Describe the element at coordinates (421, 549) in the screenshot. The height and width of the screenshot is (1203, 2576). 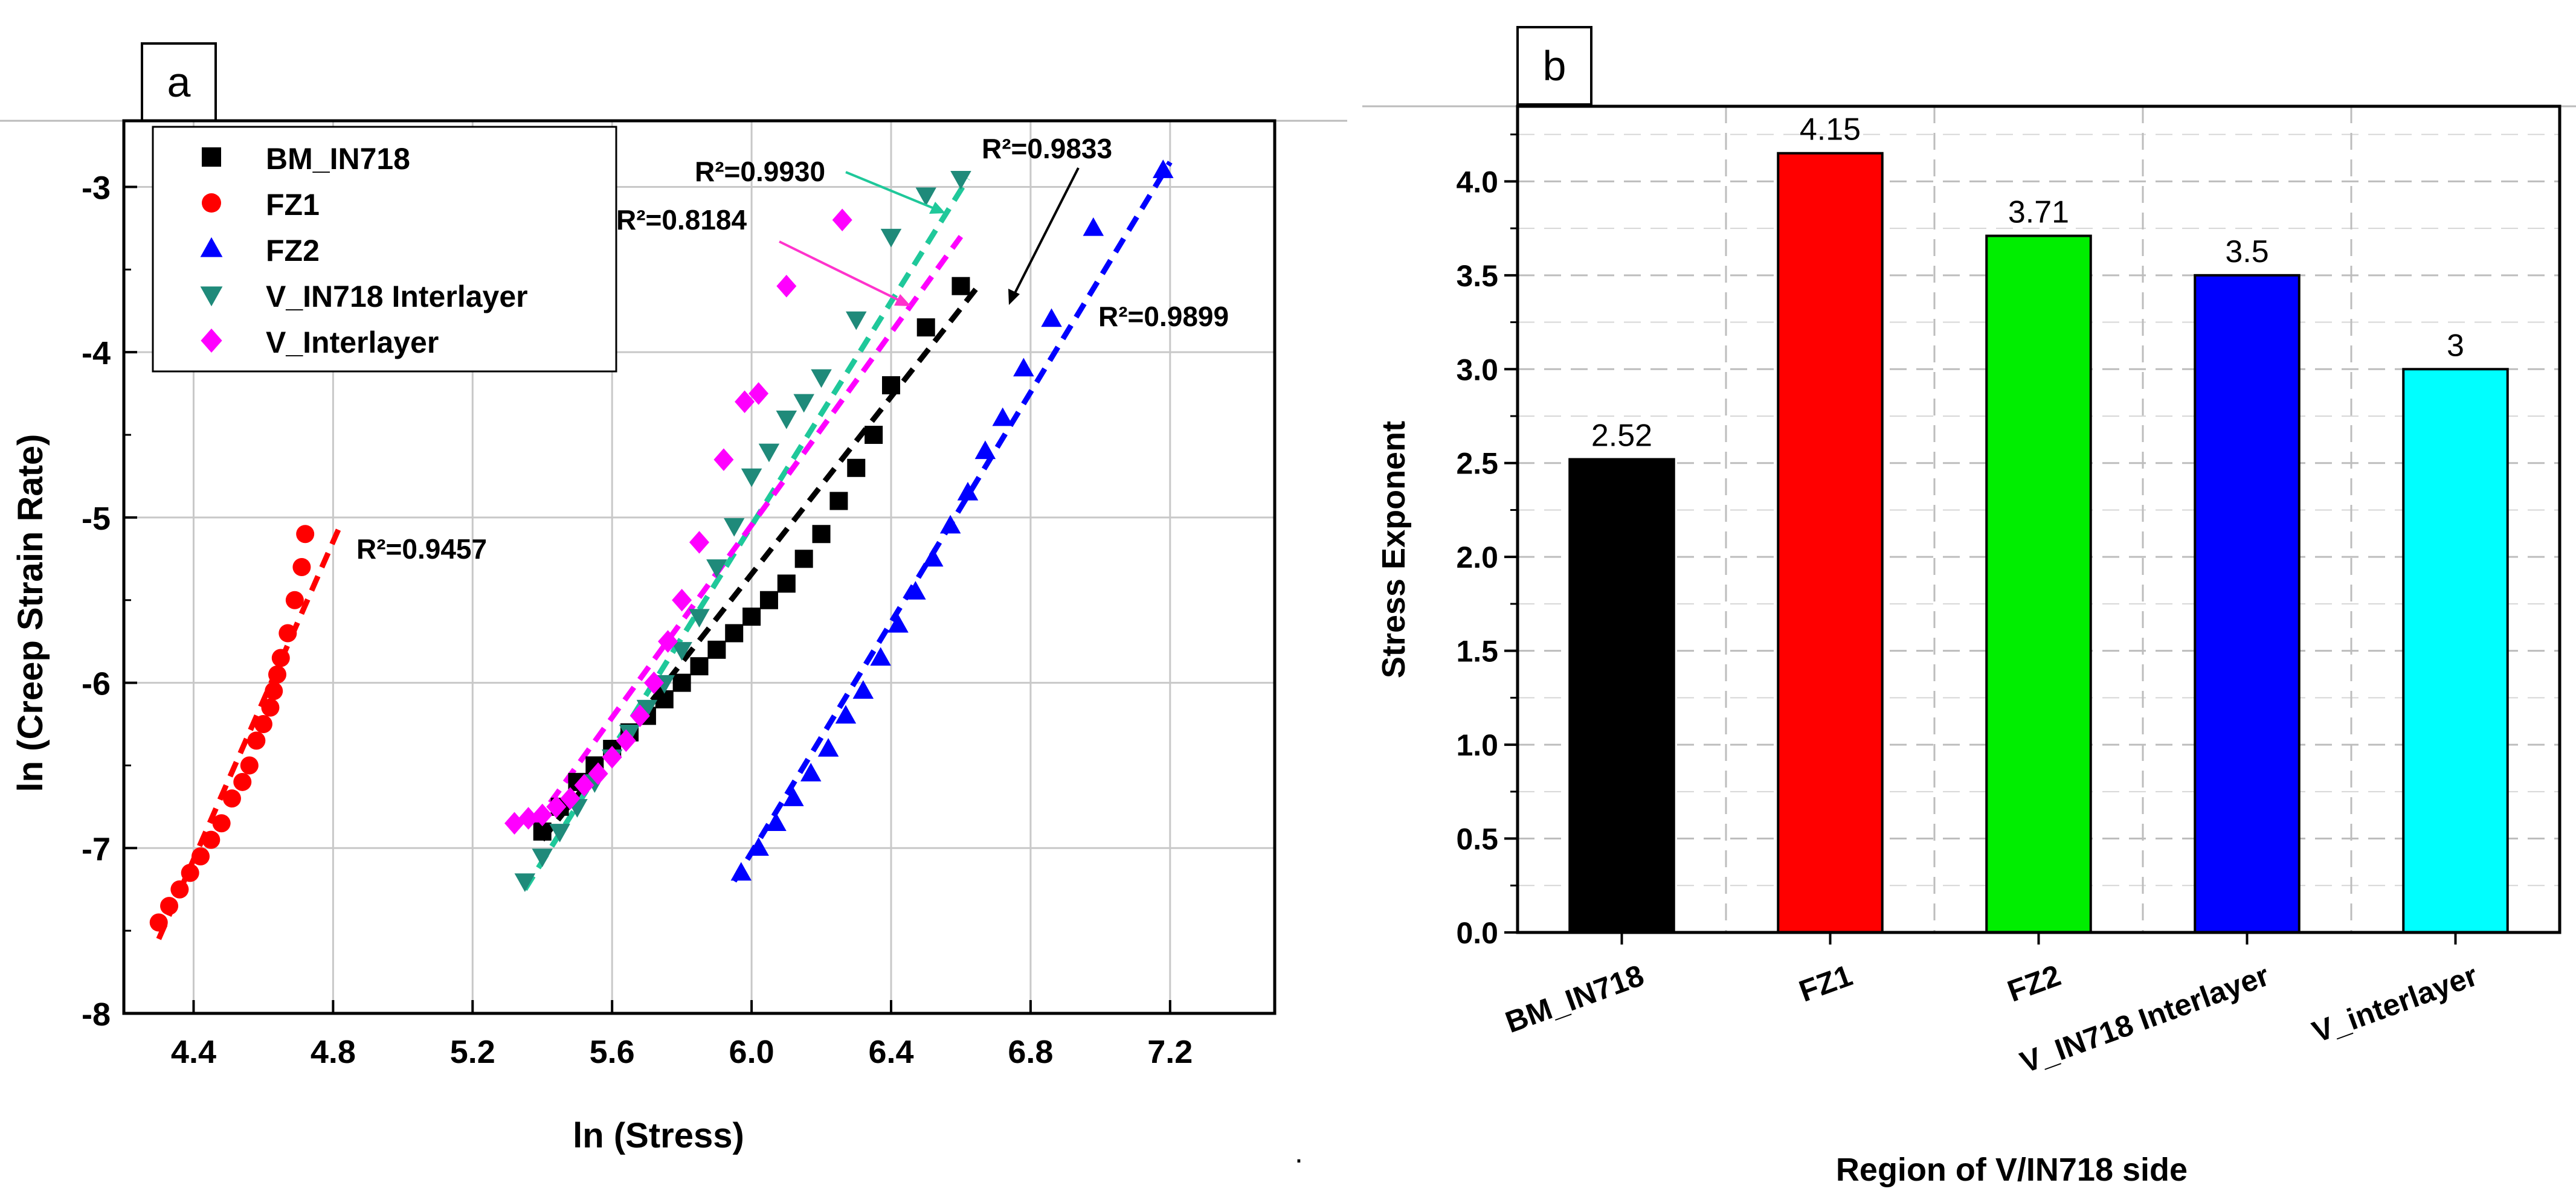
I see `annotation-r2-fz1: R²=0.9457` at that location.